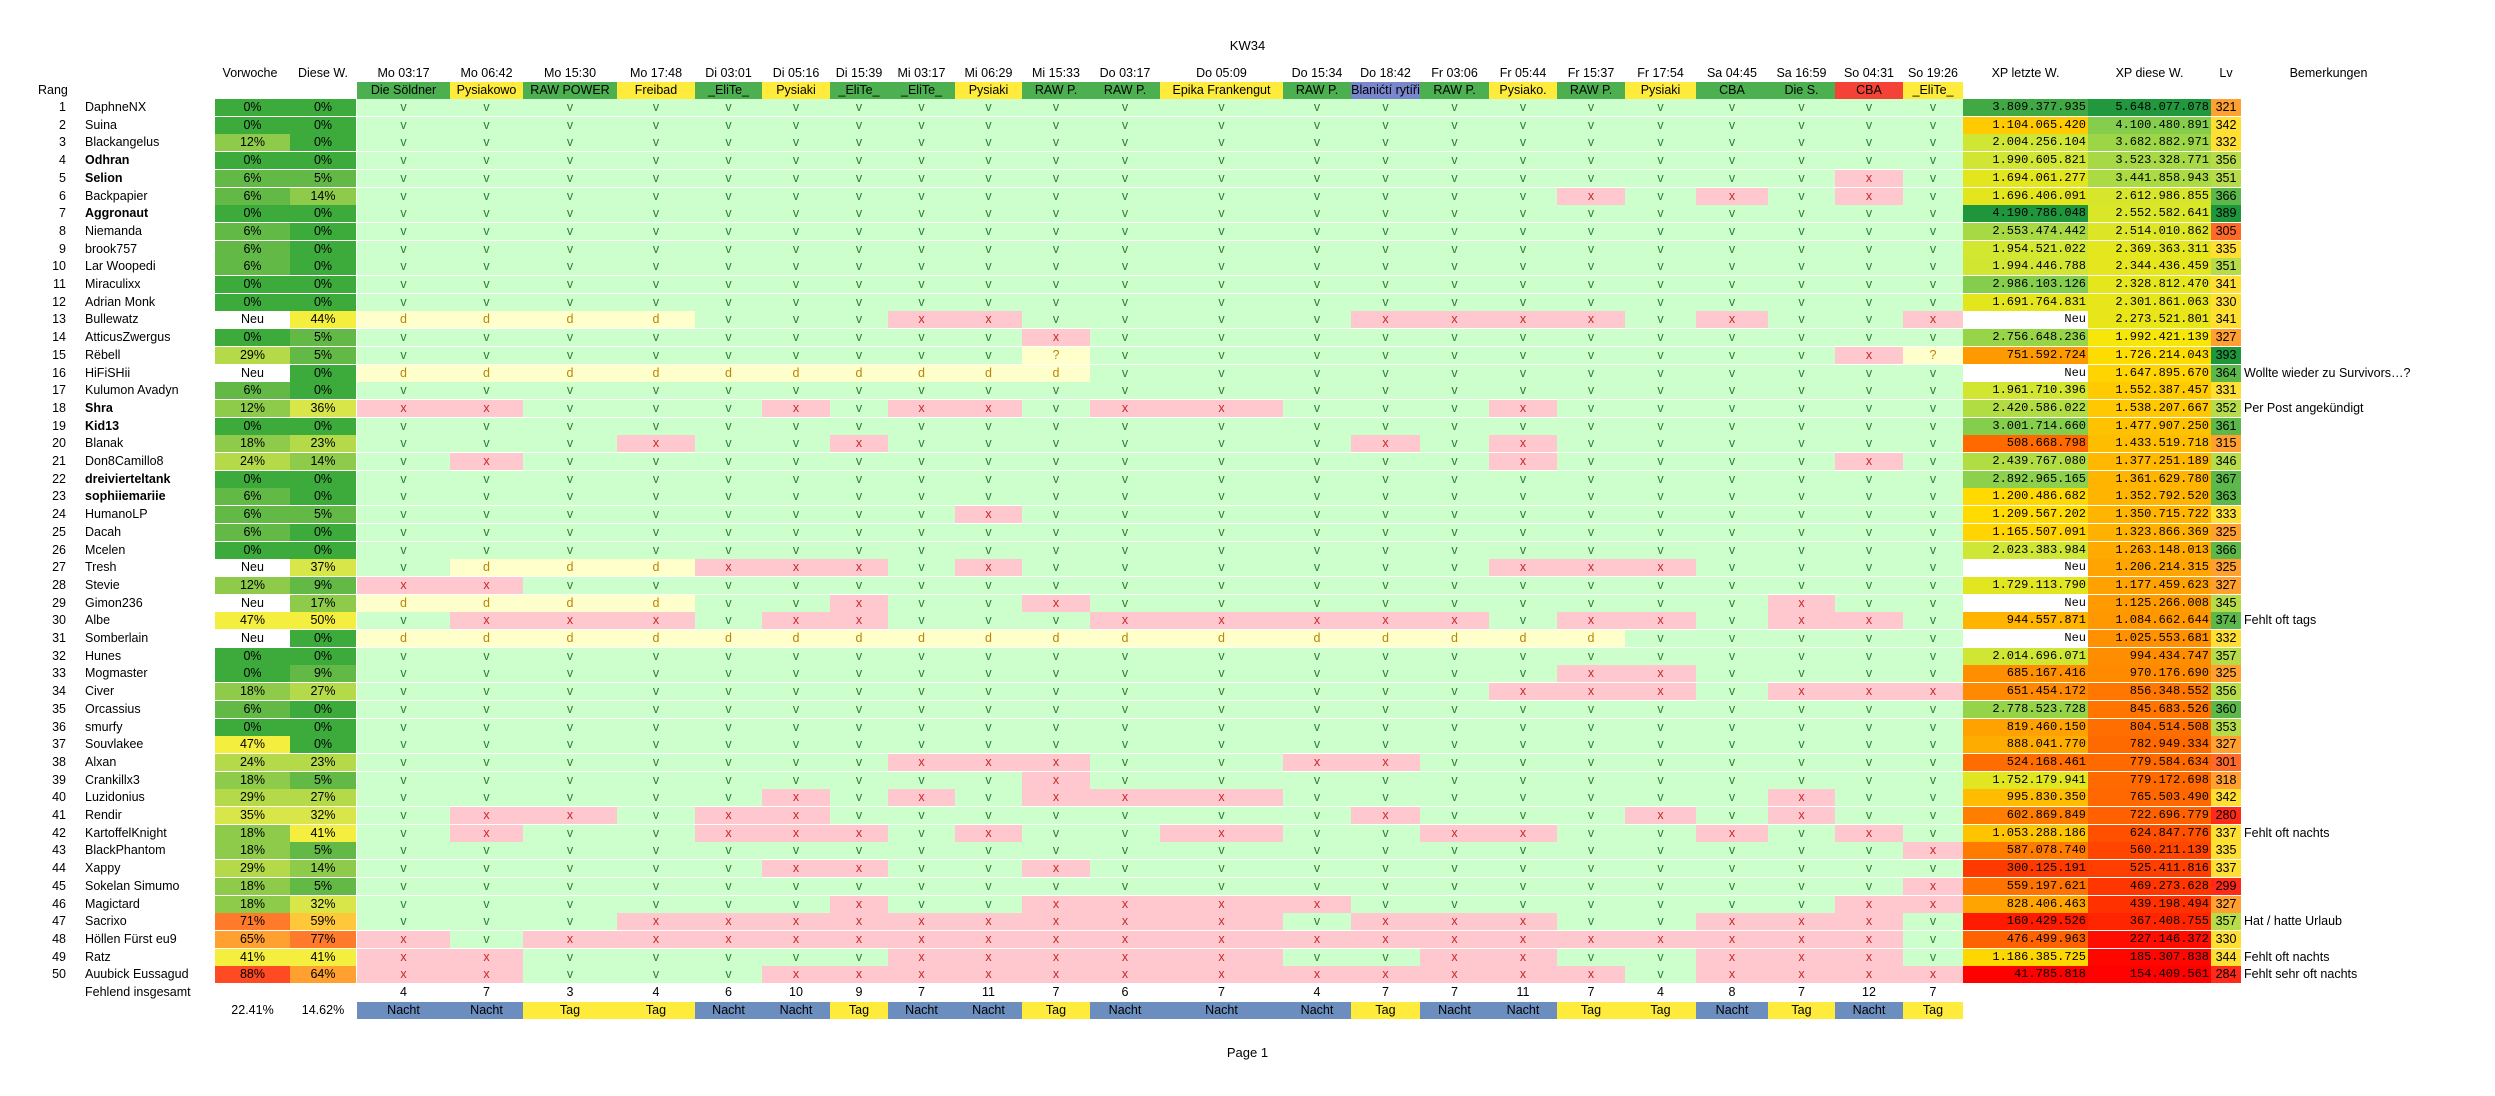  What do you see at coordinates (252, 568) in the screenshot?
I see `prev-week-missing: Neu` at bounding box center [252, 568].